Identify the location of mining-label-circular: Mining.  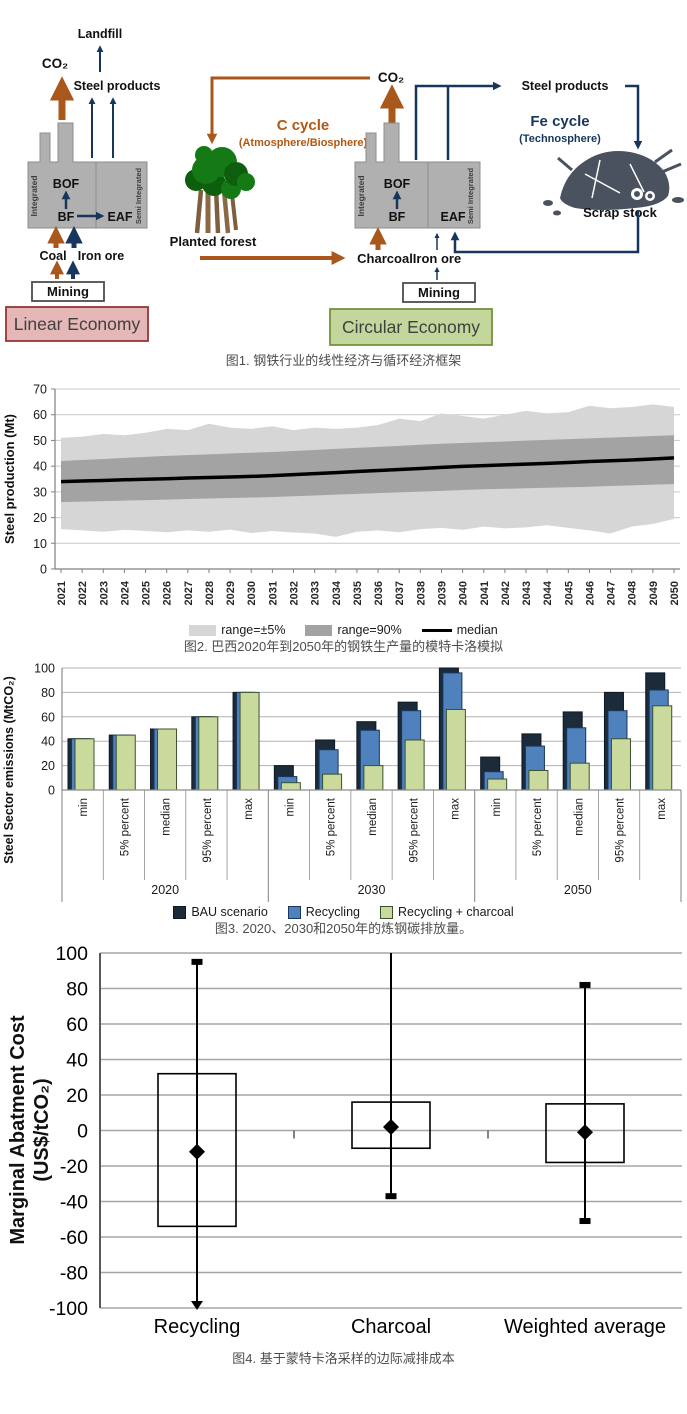
(439, 292).